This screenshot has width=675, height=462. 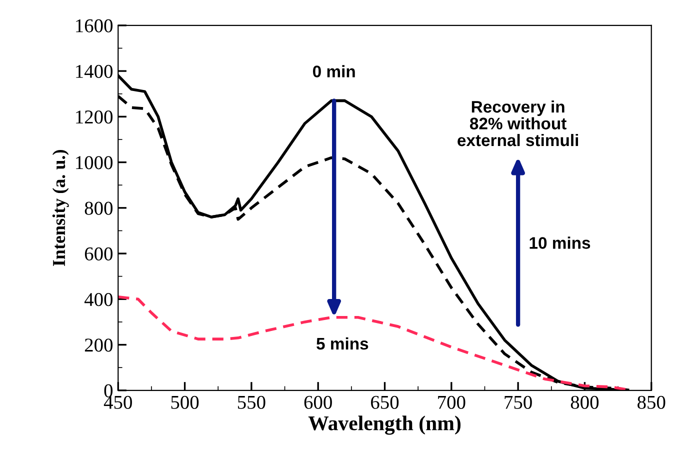 What do you see at coordinates (518, 123) in the screenshot?
I see `annotation: Recovery in 82% without external stimuli` at bounding box center [518, 123].